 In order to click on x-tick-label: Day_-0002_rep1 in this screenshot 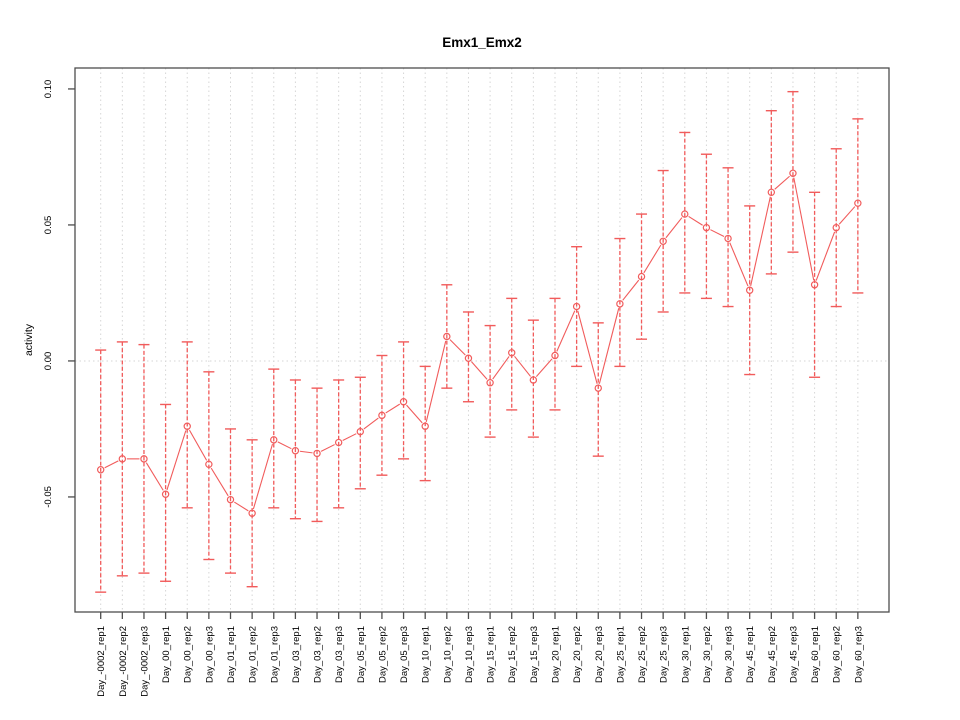, I will do `click(101, 661)`.